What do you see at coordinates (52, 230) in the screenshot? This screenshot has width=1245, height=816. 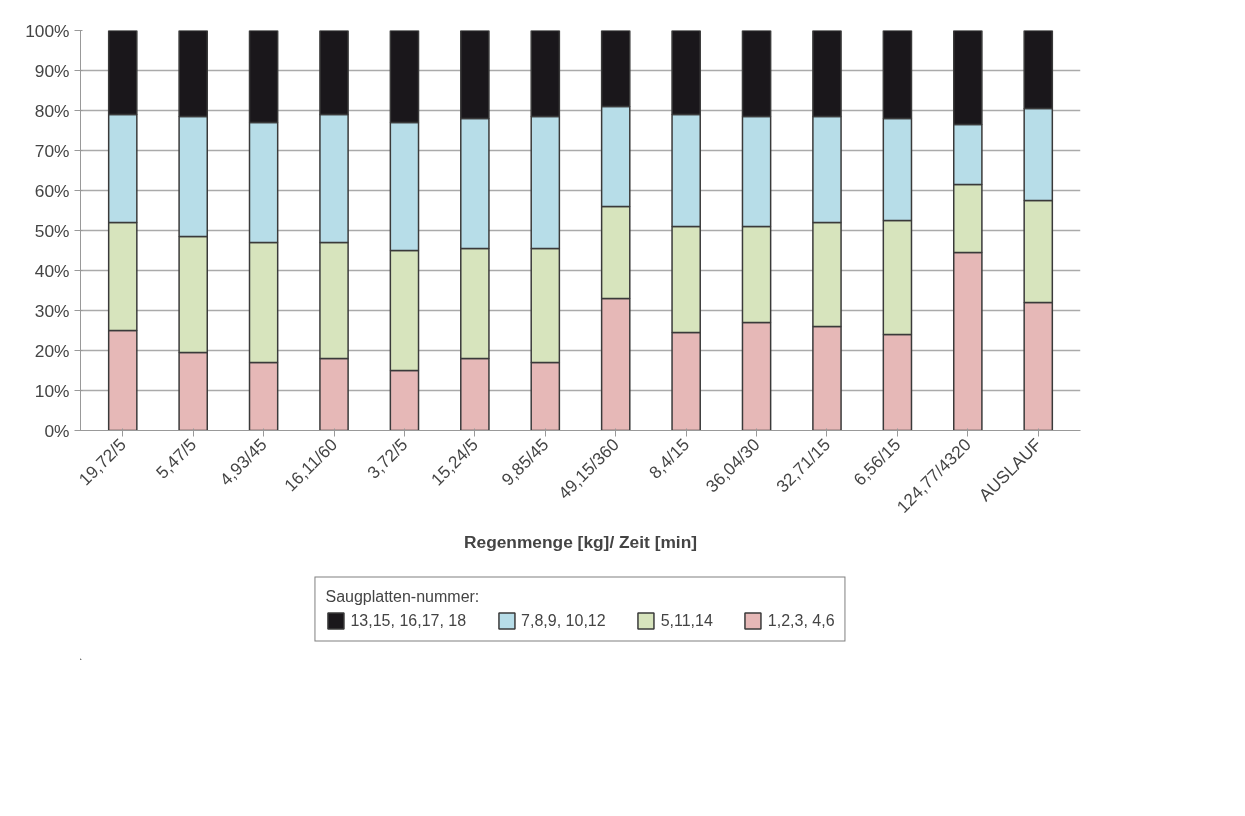 I see `y-tick-label: 50%` at bounding box center [52, 230].